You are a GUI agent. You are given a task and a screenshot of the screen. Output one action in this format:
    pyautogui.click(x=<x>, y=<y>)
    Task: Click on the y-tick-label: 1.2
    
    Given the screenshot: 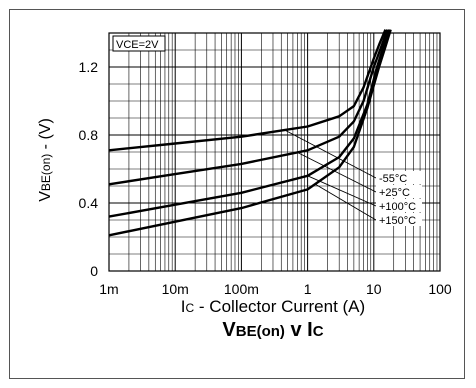 What is the action you would take?
    pyautogui.click(x=89, y=67)
    